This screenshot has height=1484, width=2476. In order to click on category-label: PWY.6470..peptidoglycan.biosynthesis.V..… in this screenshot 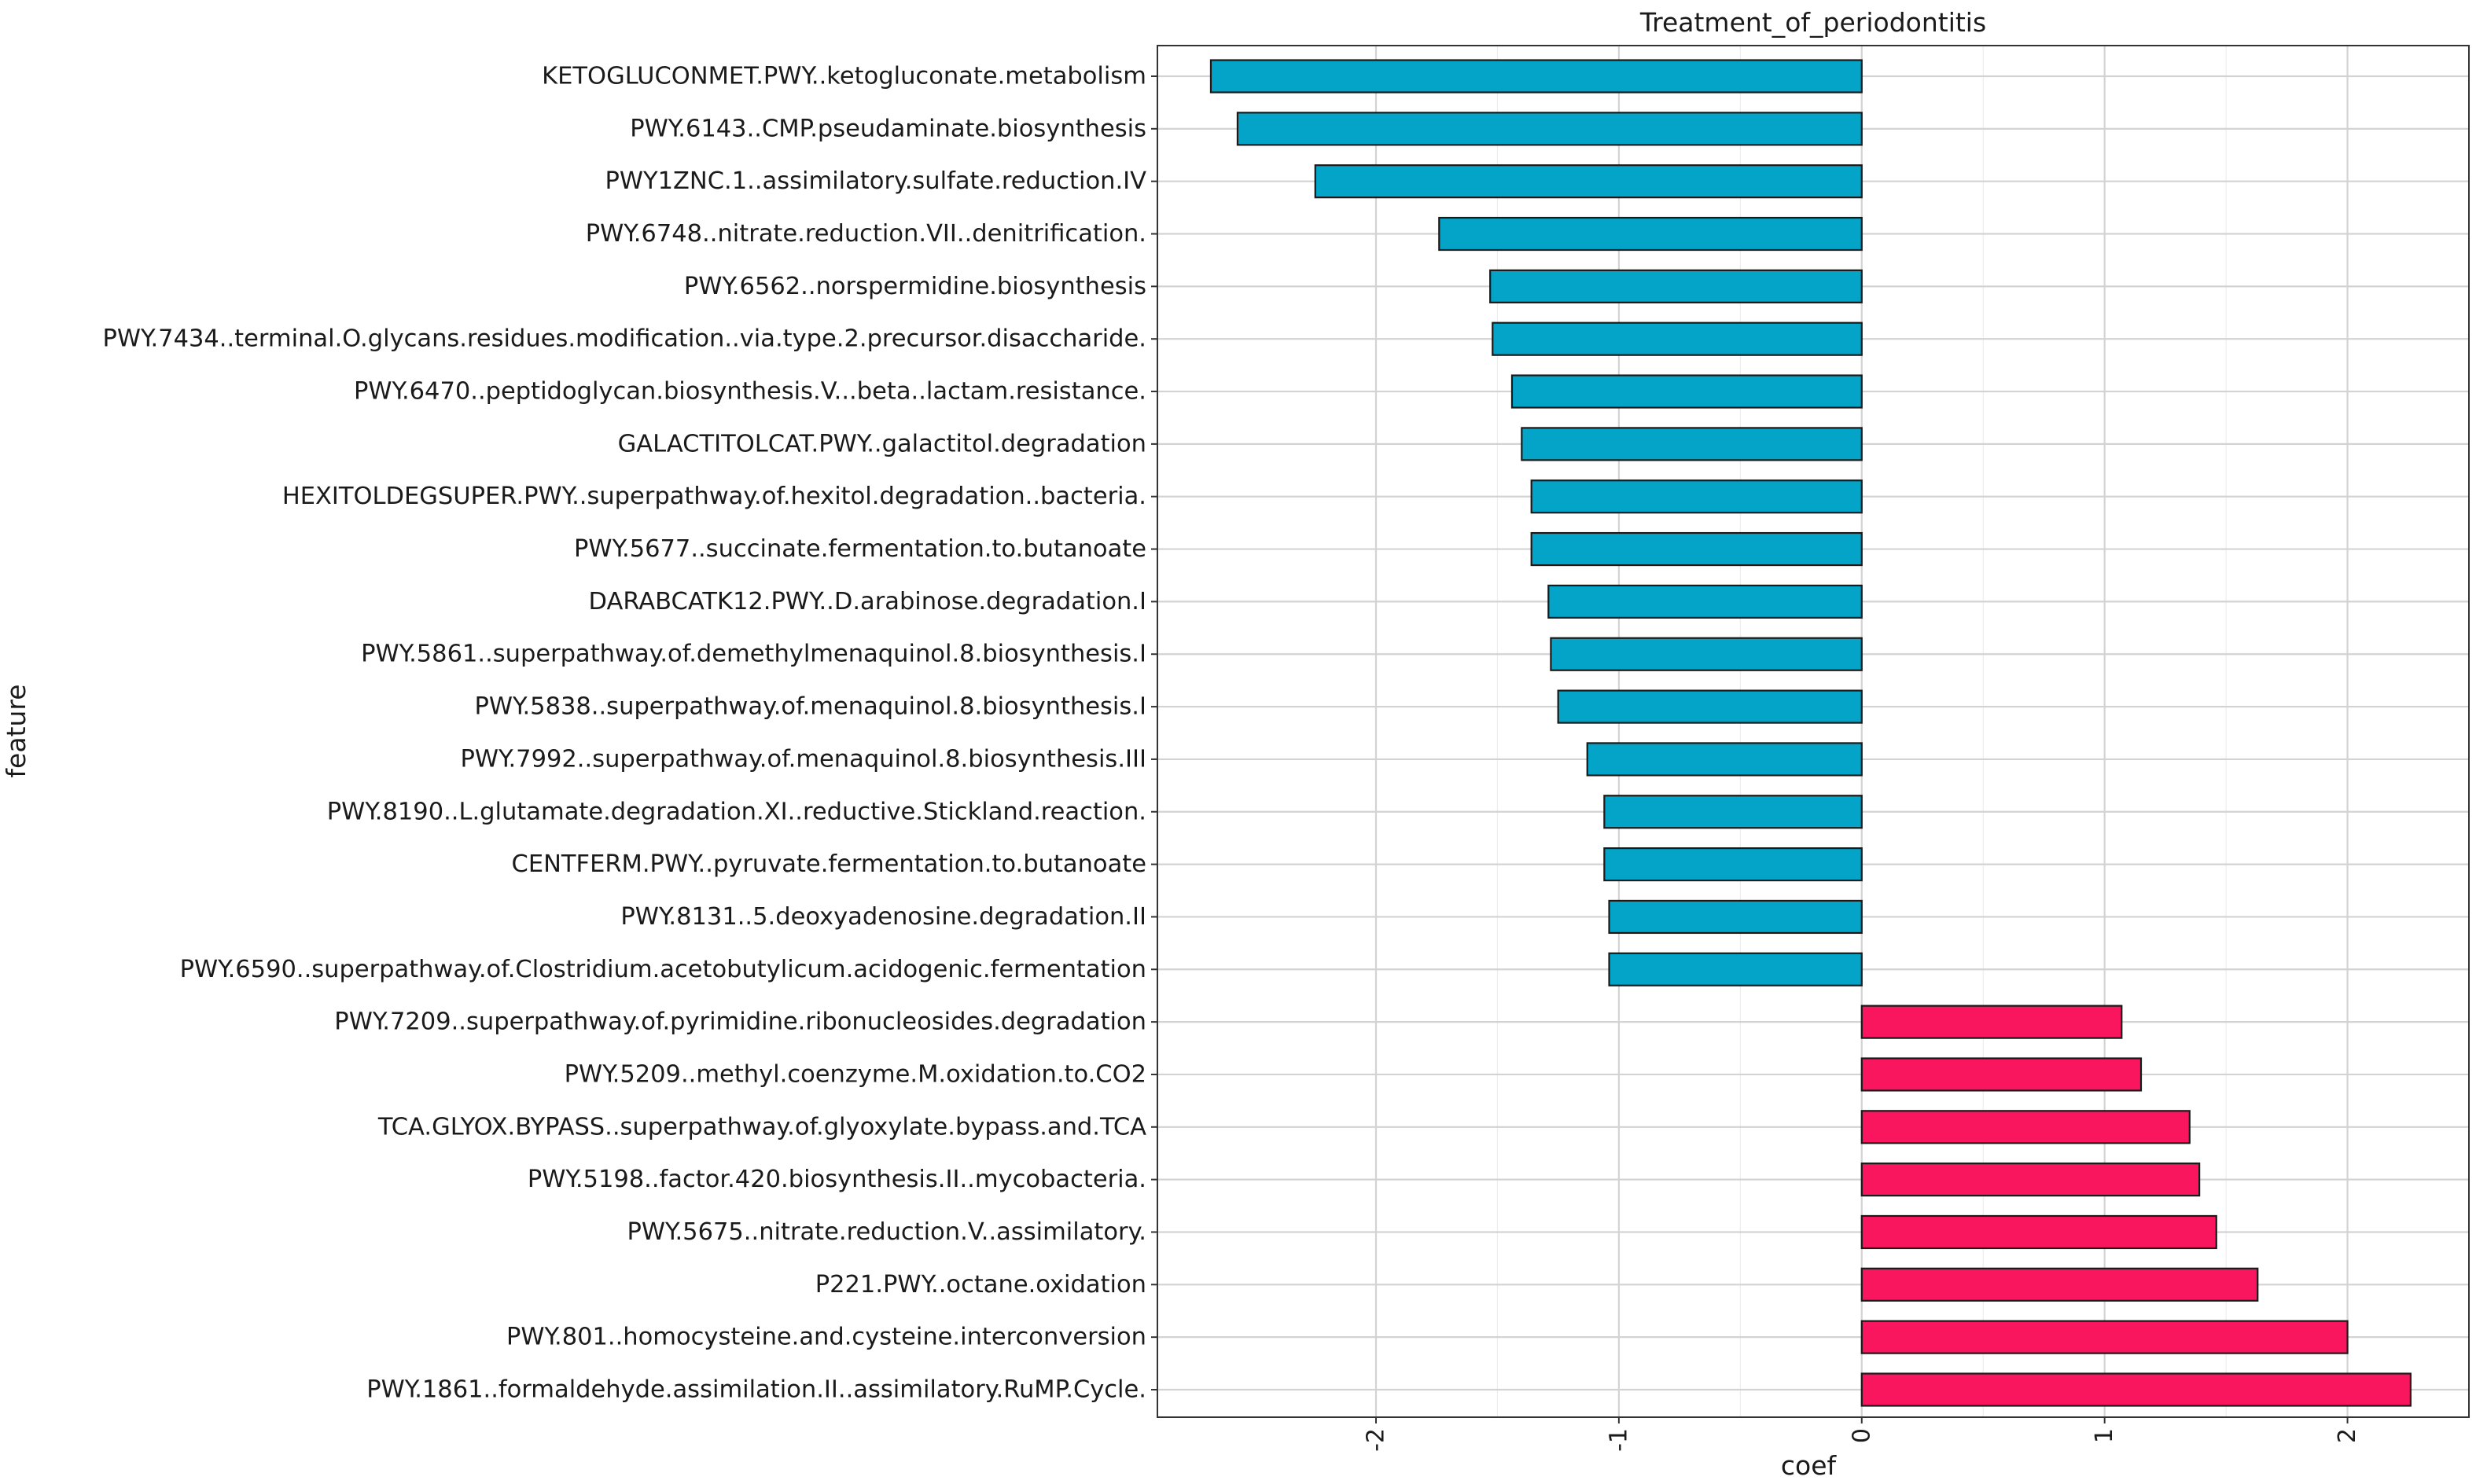, I will do `click(750, 392)`.